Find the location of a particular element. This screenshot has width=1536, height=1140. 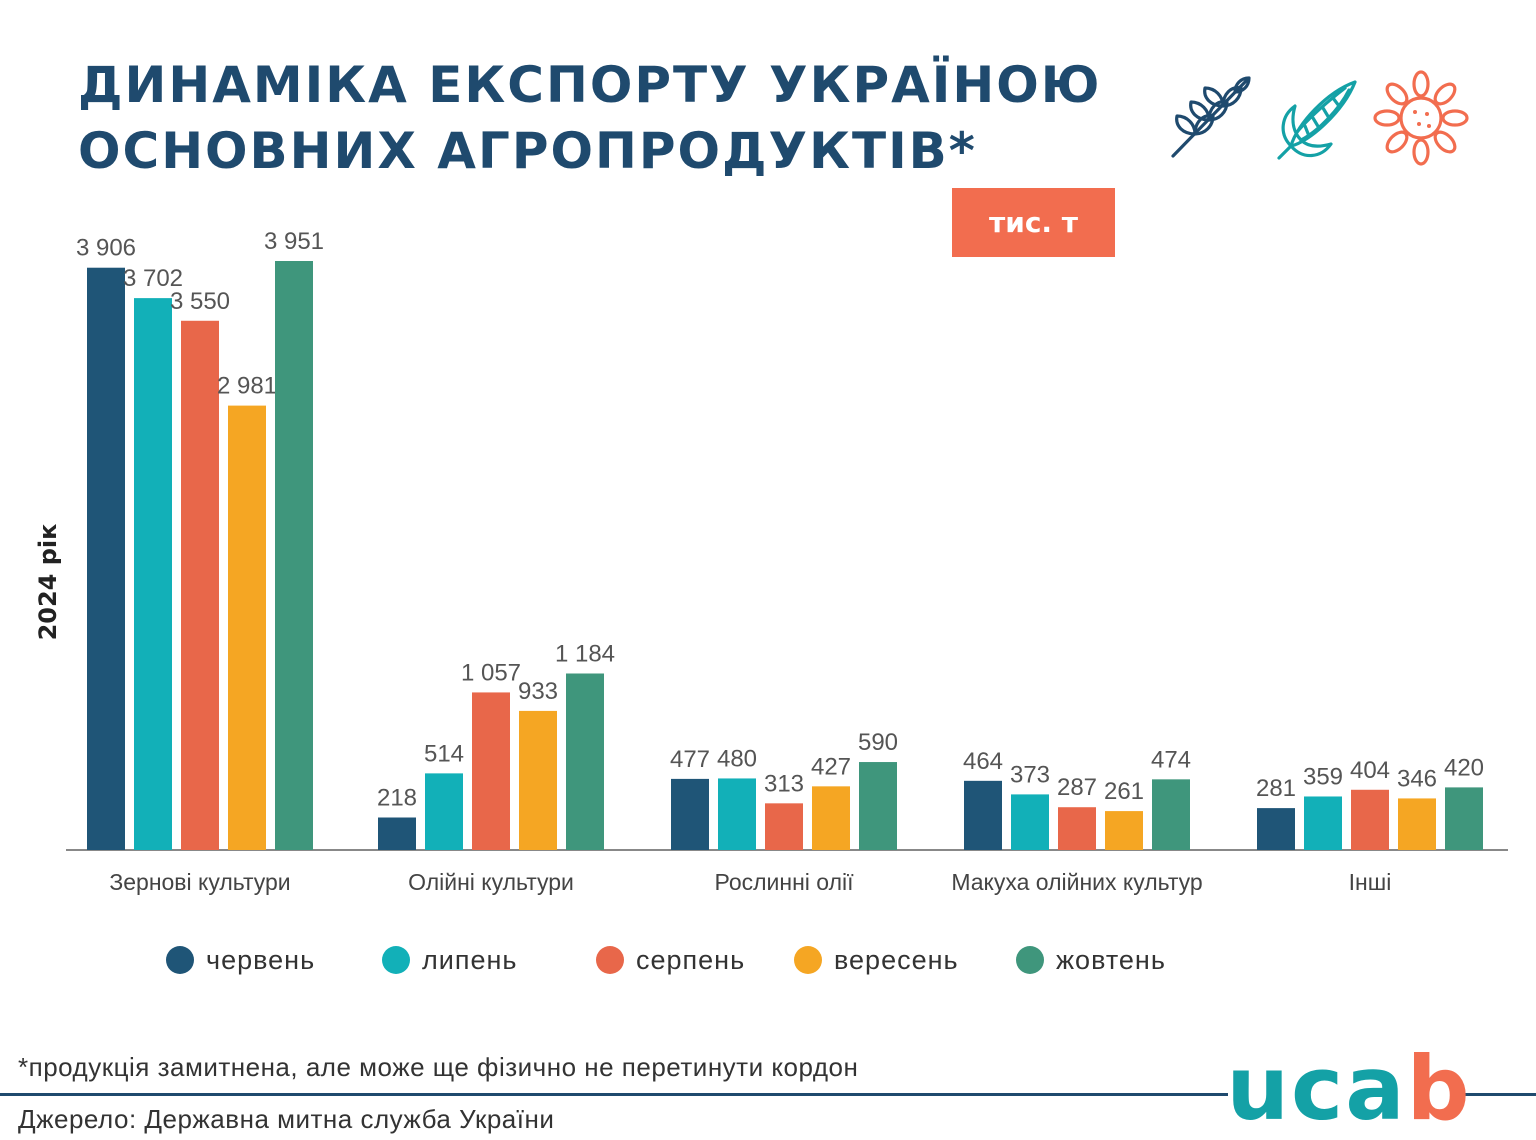

data-label-червень-5: 281 is located at coordinates (1276, 788).